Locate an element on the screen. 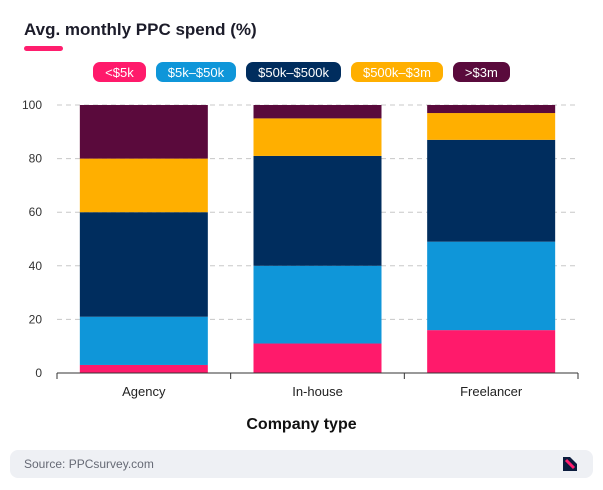 The width and height of the screenshot is (603, 490). legend-label: $50k–$500k is located at coordinates (293, 72).